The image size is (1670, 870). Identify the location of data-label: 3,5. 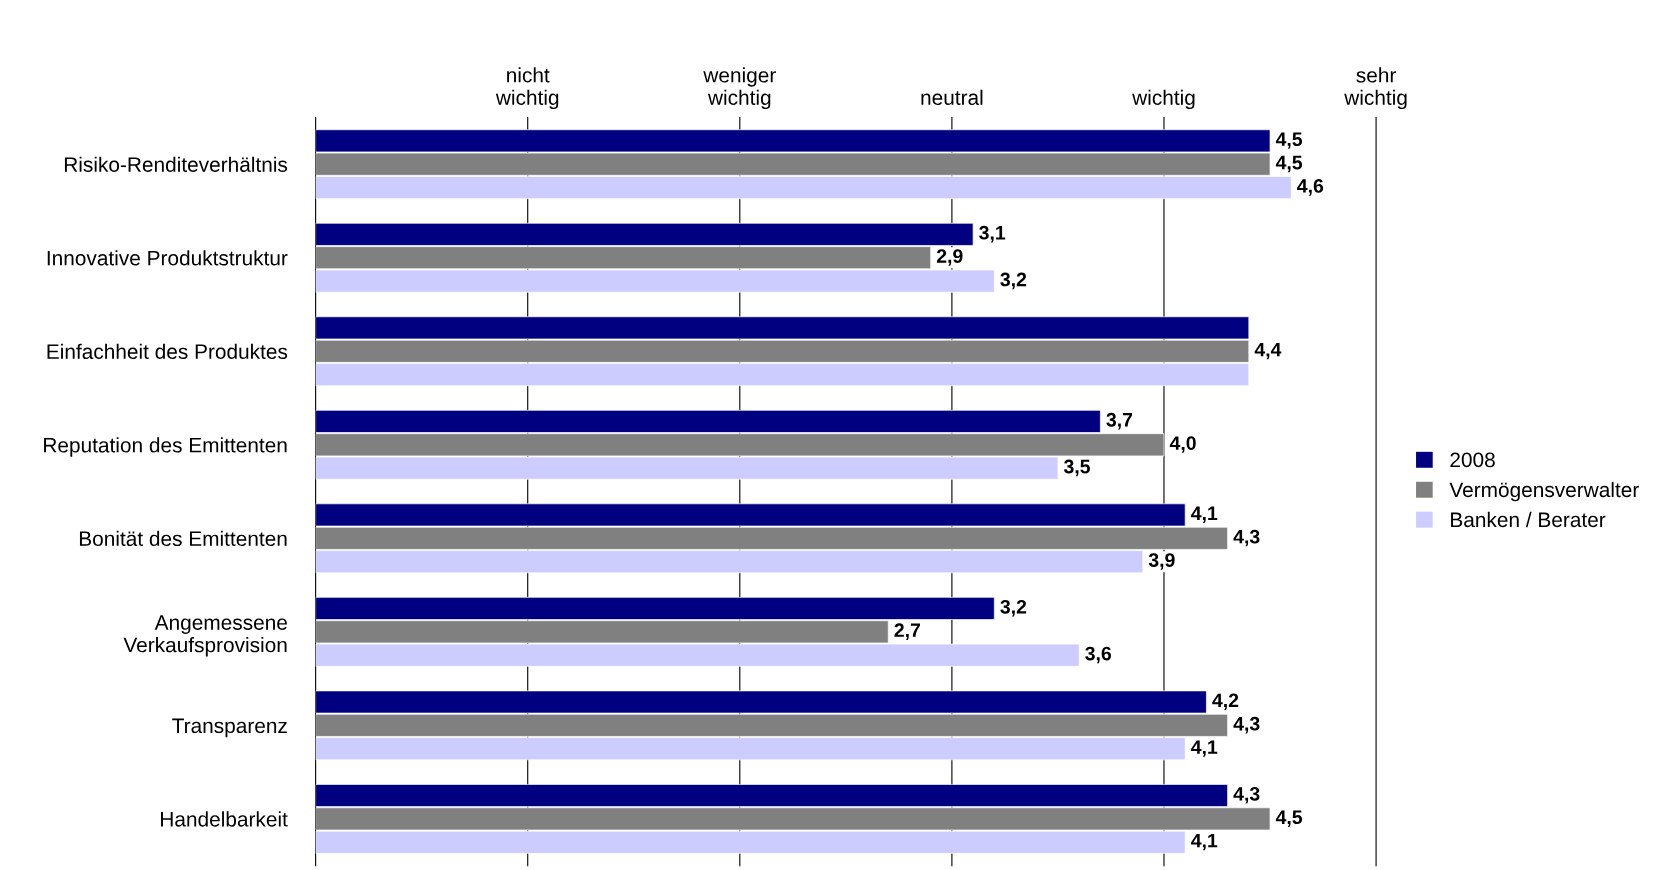
(1076, 468).